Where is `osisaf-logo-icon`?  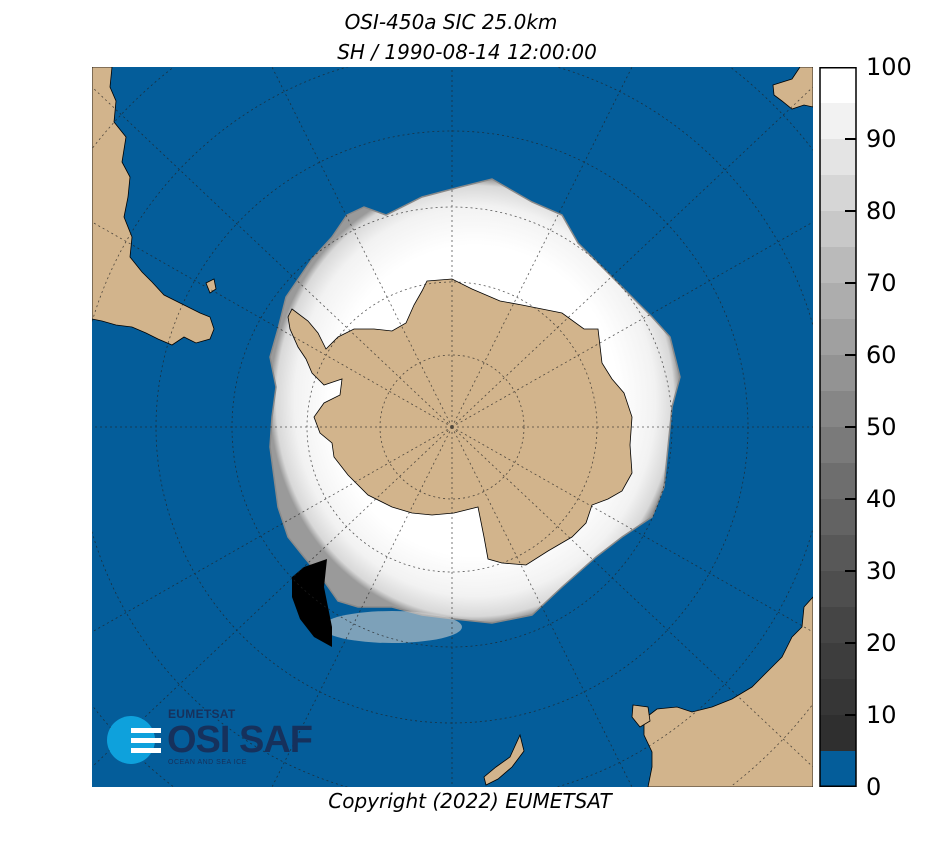
osisaf-logo-icon is located at coordinates (134, 740).